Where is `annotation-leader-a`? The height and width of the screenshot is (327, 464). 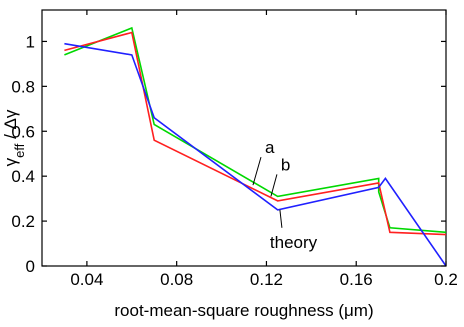
annotation-leader-a is located at coordinates (257, 171).